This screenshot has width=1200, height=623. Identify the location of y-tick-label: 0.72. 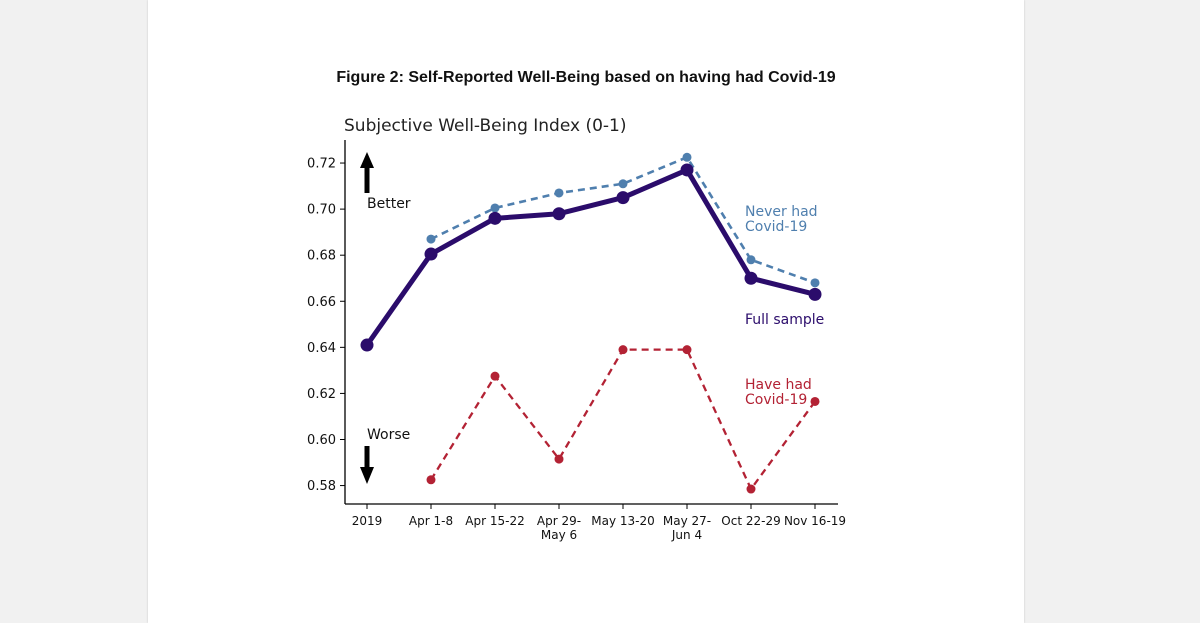
(321, 164).